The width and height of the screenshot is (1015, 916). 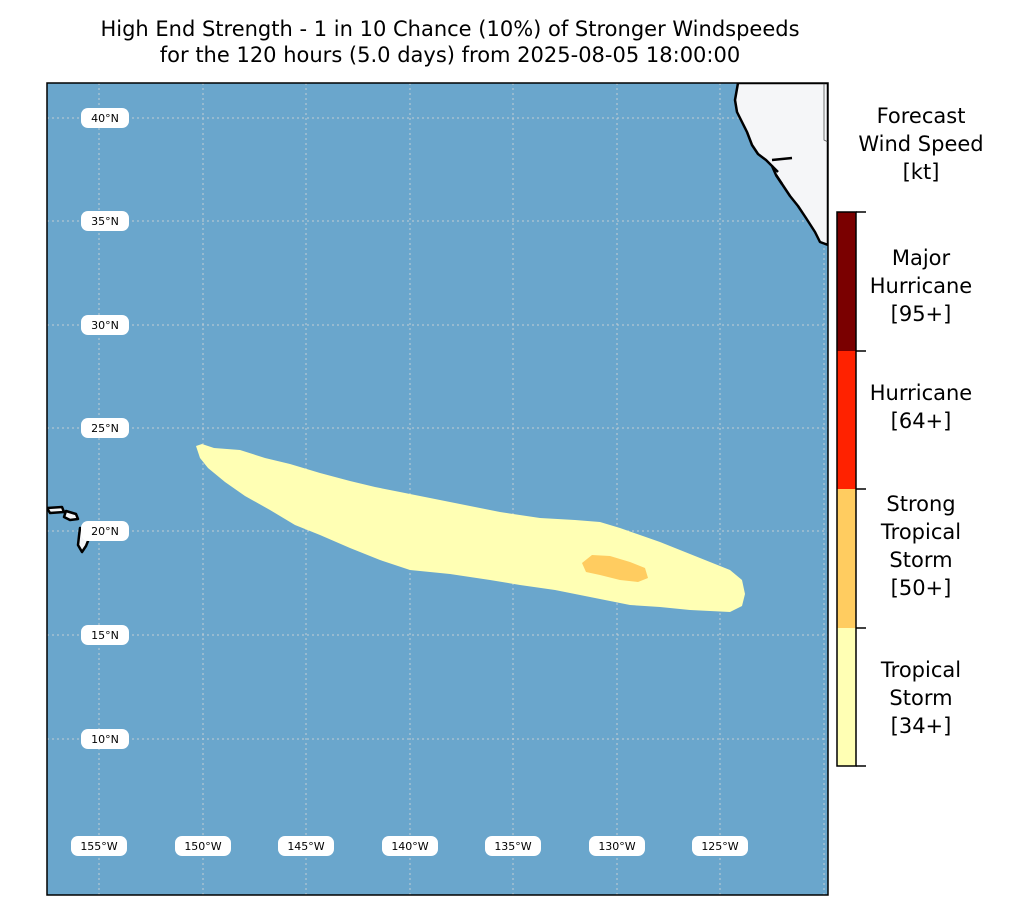 I want to click on lon-label: 125°W, so click(x=720, y=846).